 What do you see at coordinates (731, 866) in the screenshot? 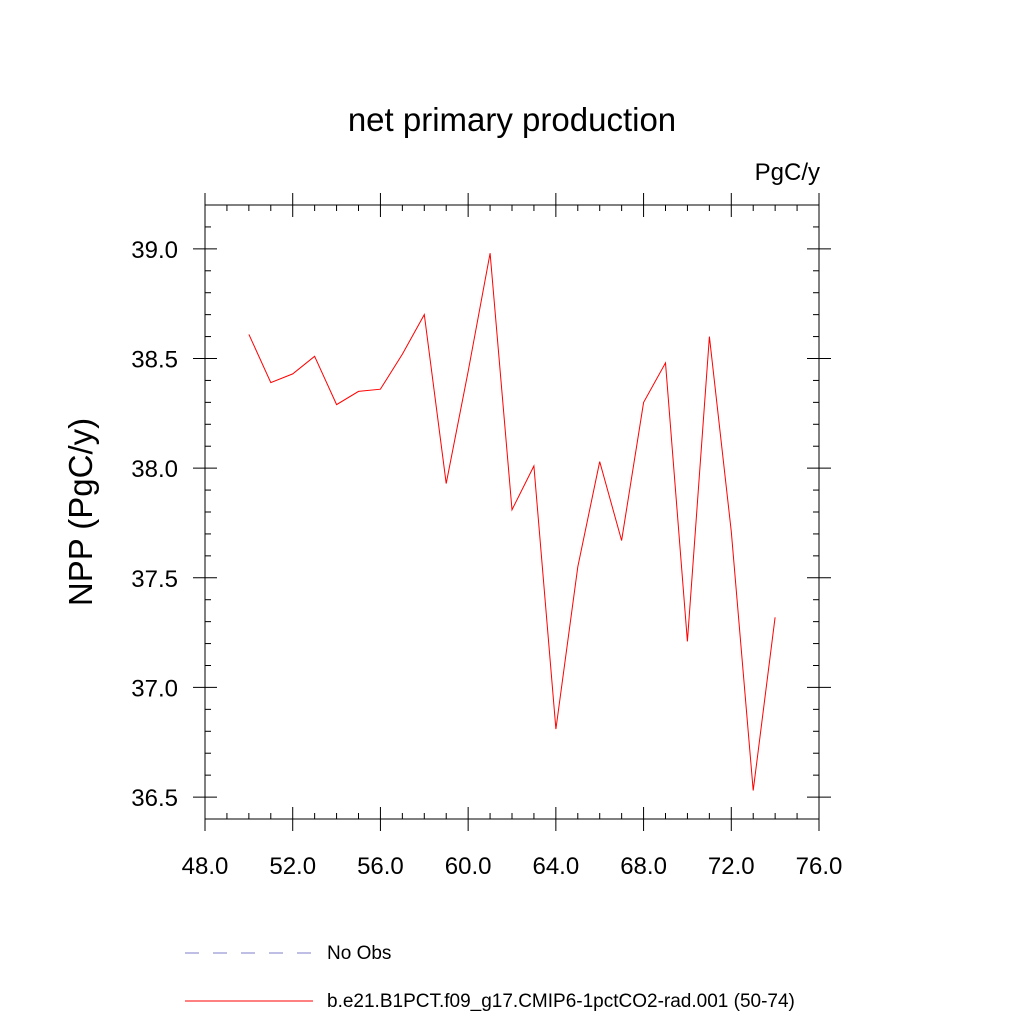
I see `x-tick-label: 72.0` at bounding box center [731, 866].